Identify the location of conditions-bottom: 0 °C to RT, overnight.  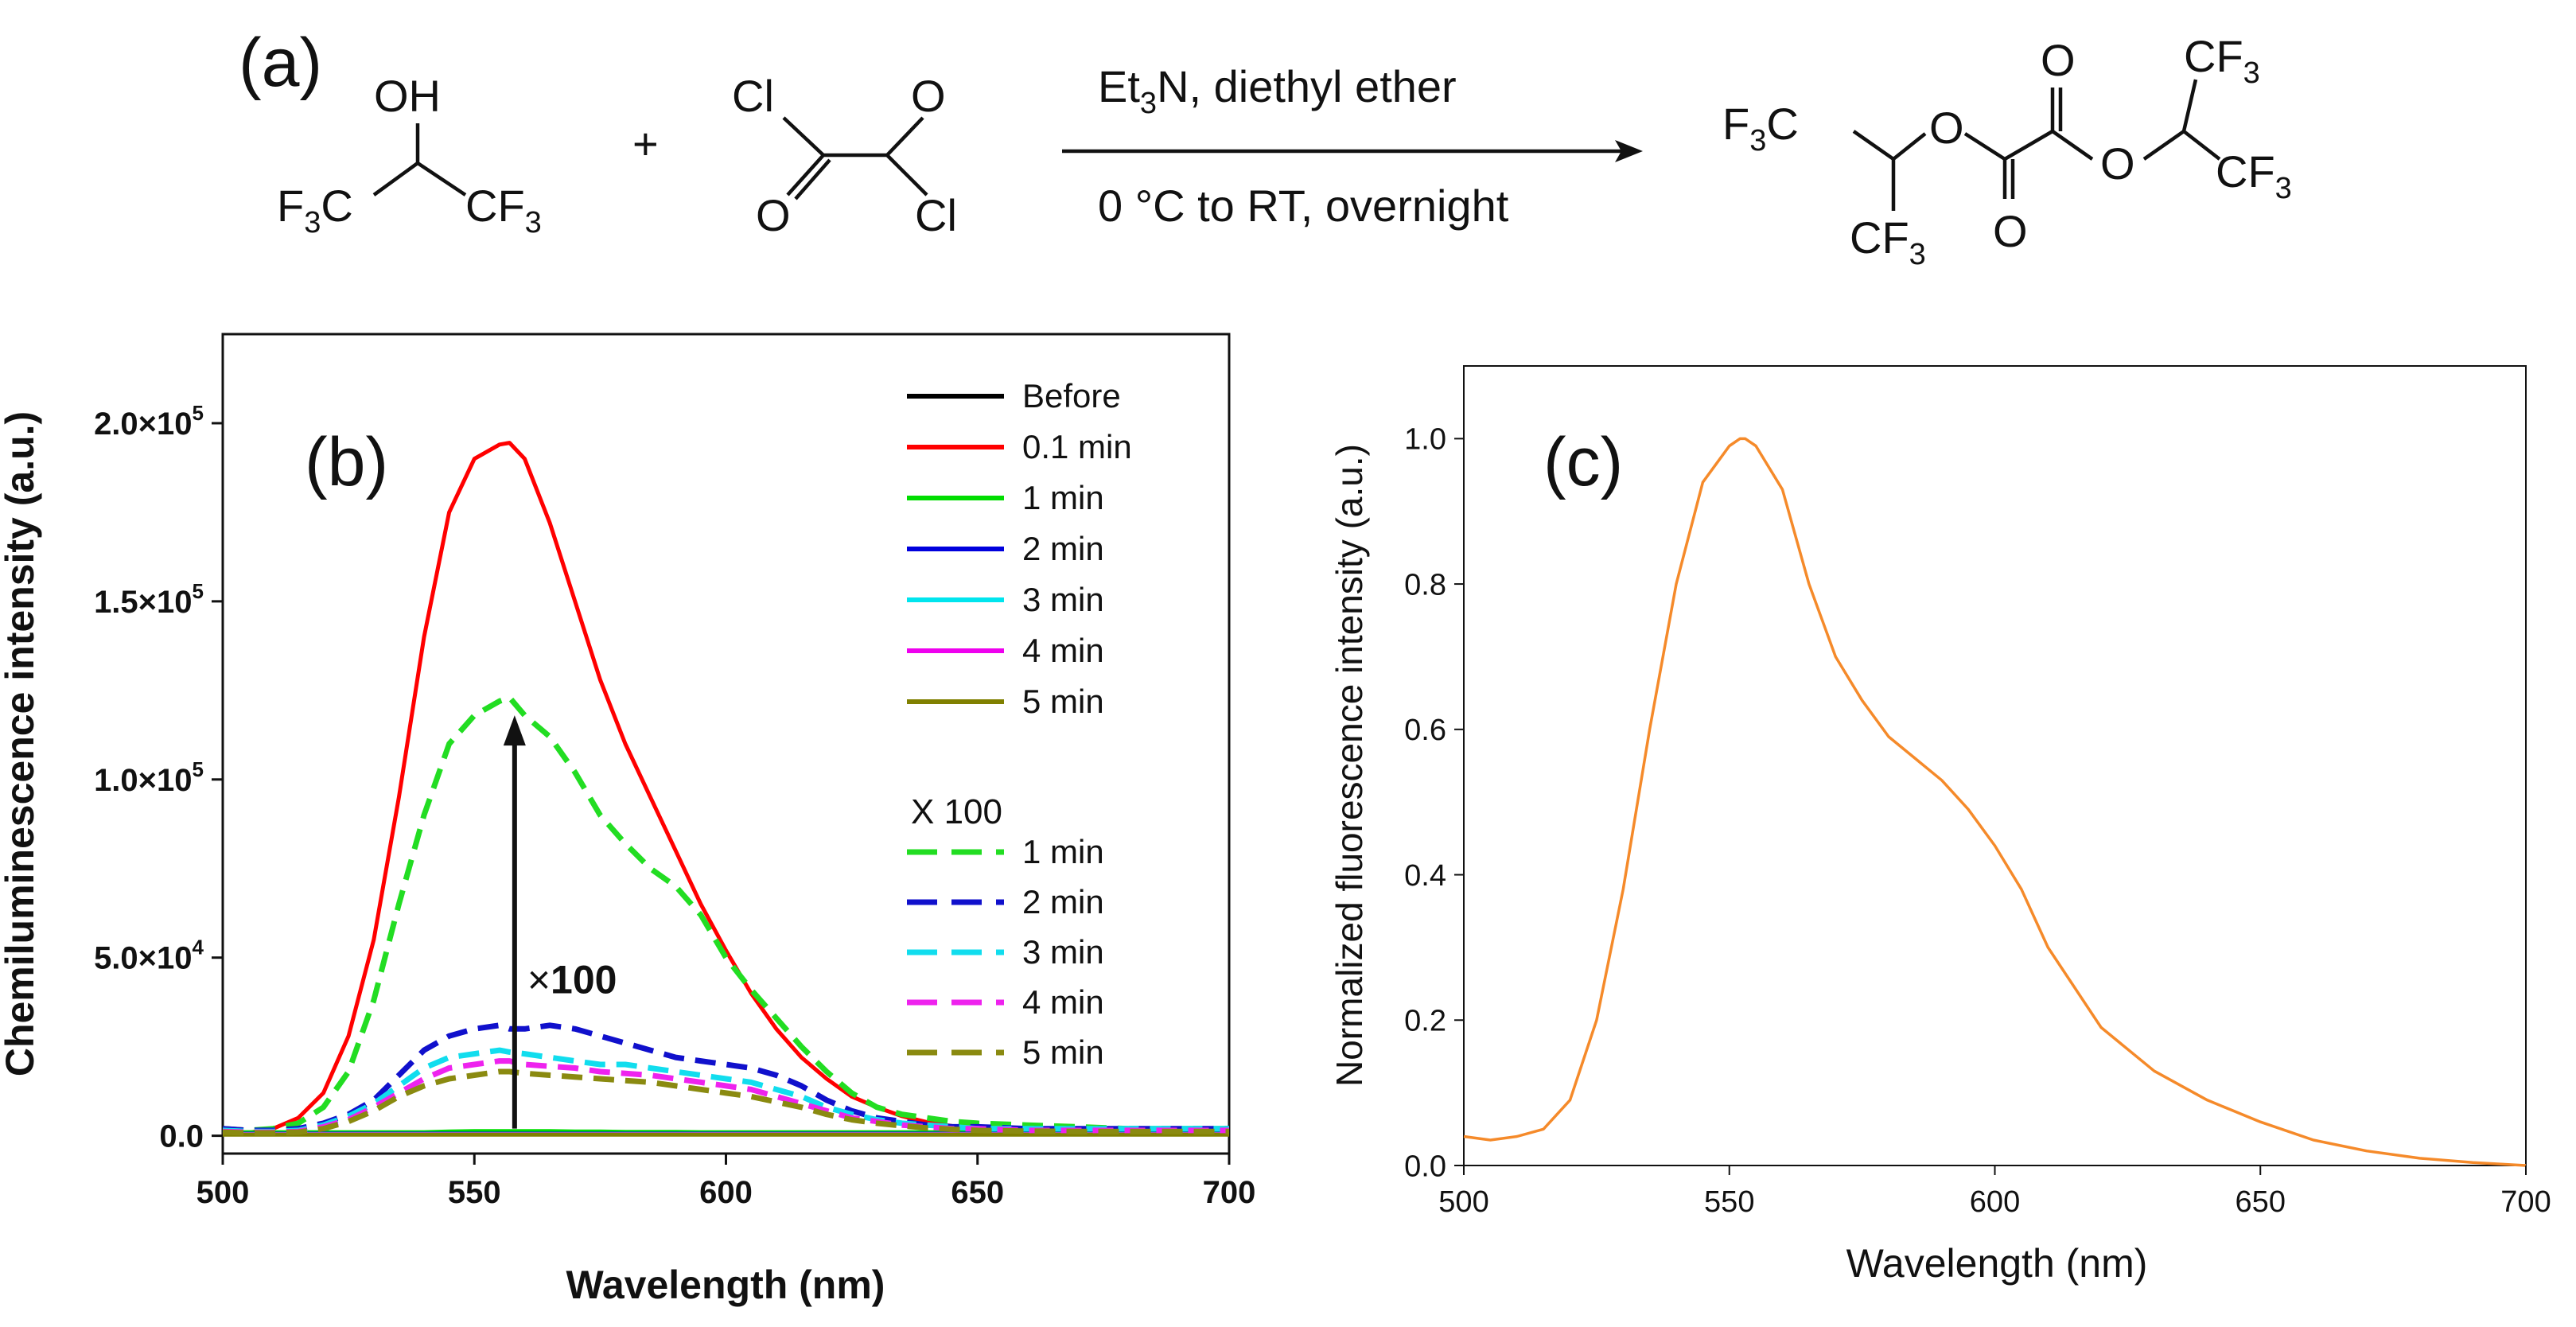
(1304, 206).